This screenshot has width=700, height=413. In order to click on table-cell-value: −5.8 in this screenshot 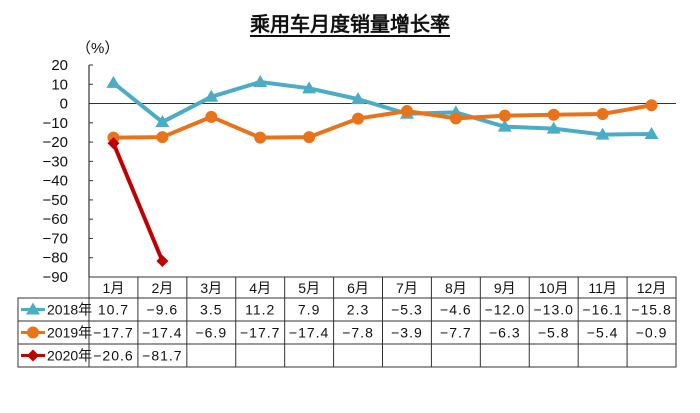, I will do `click(554, 333)`.